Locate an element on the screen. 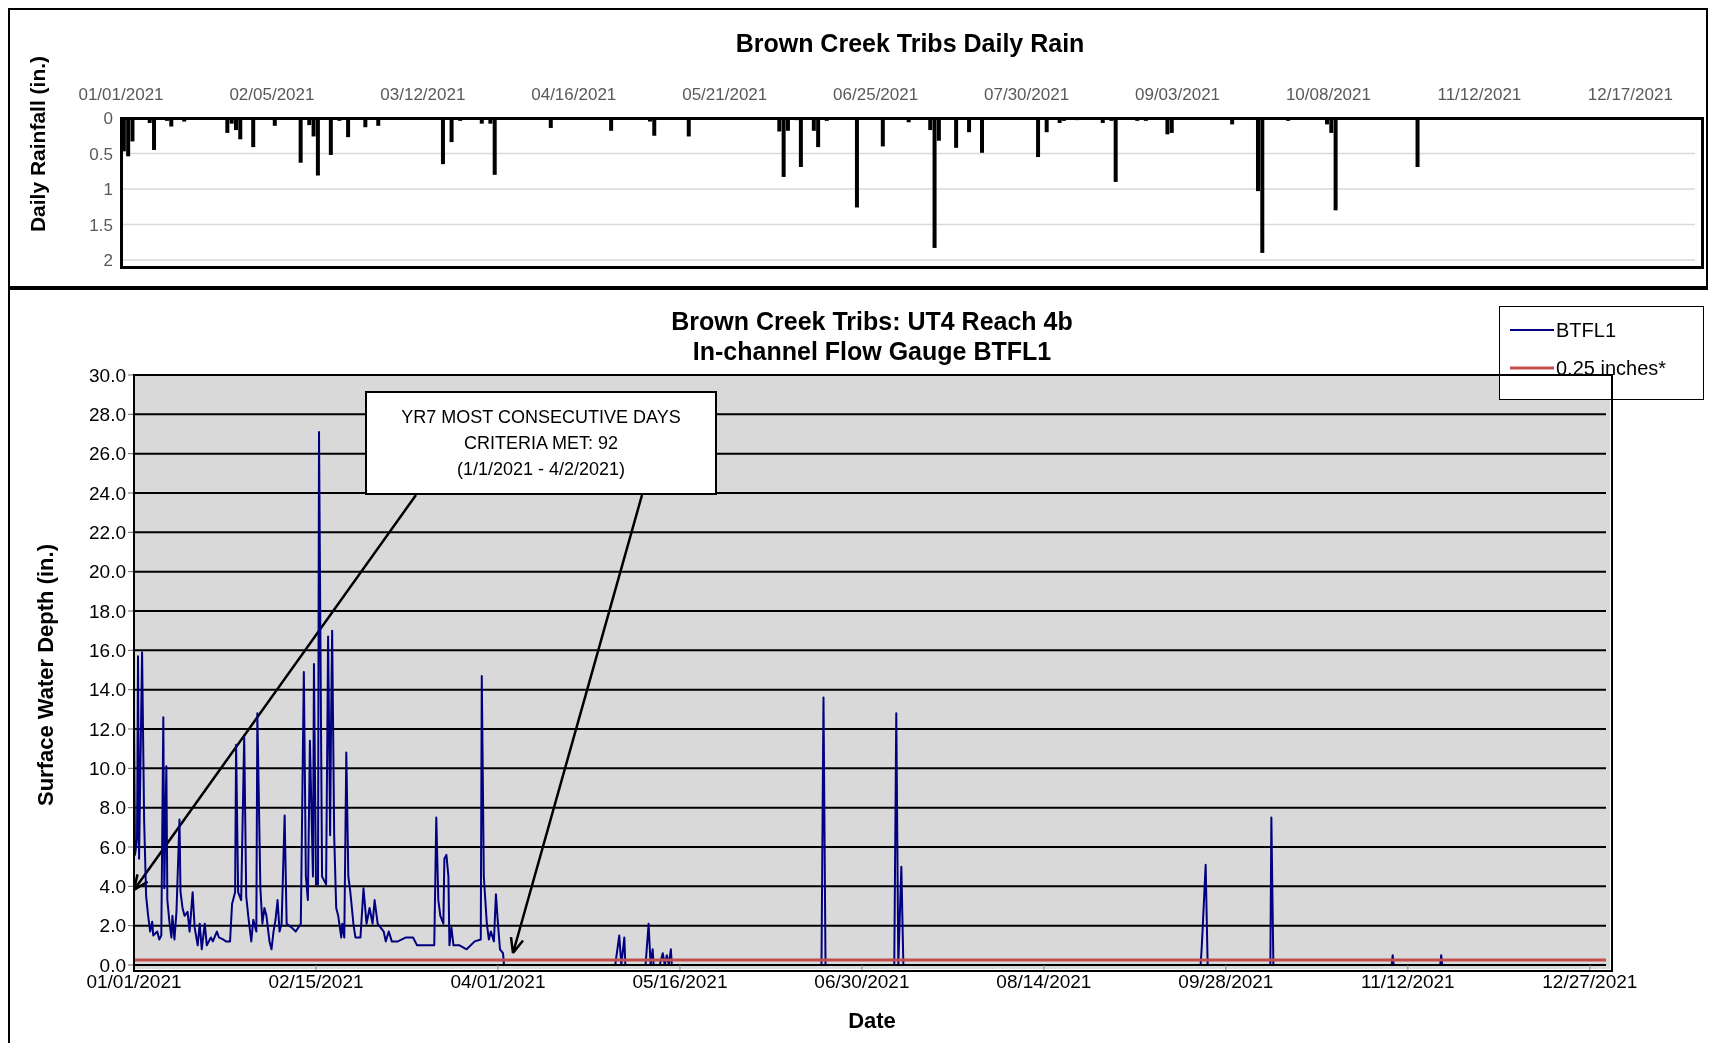  y-tick-label: 12.0 is located at coordinates (107, 729).